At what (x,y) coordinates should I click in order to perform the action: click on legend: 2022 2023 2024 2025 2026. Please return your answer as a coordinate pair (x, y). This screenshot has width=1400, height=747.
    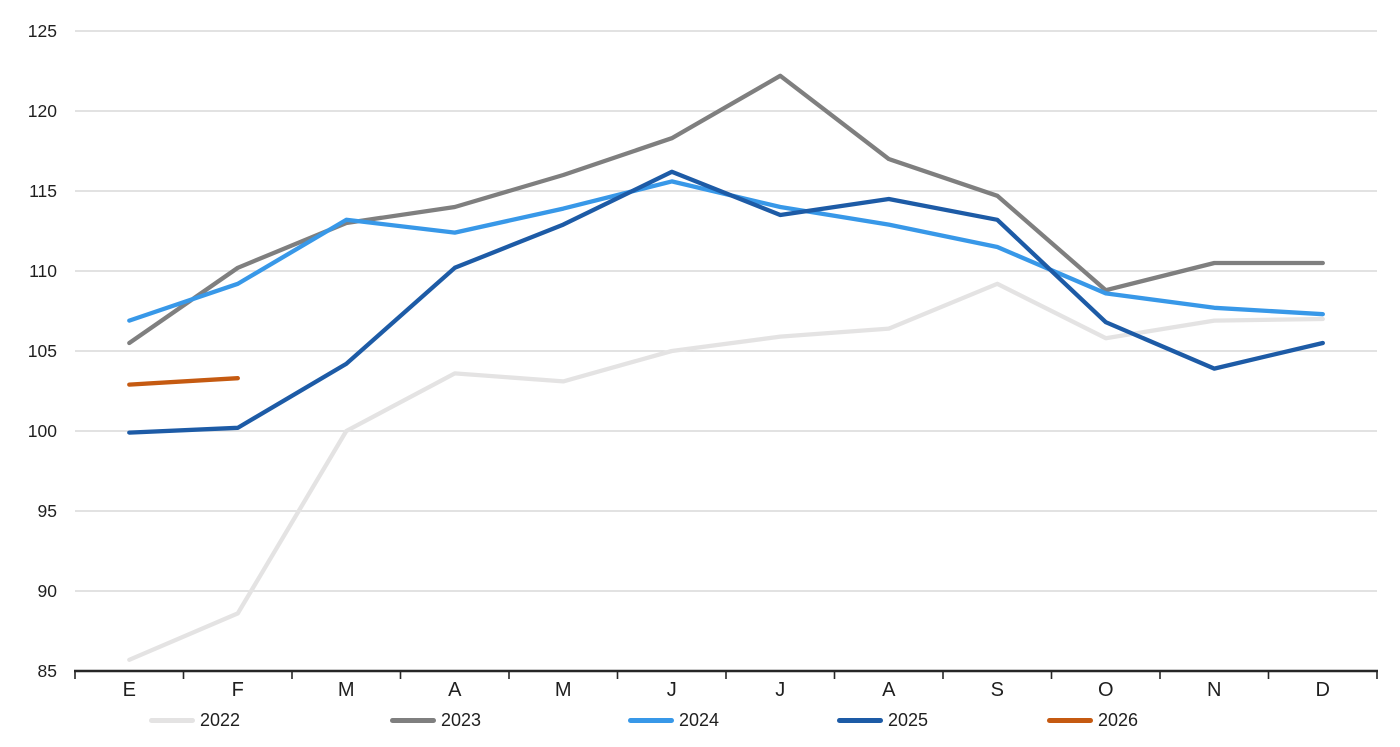
    Looking at the image, I should click on (700, 724).